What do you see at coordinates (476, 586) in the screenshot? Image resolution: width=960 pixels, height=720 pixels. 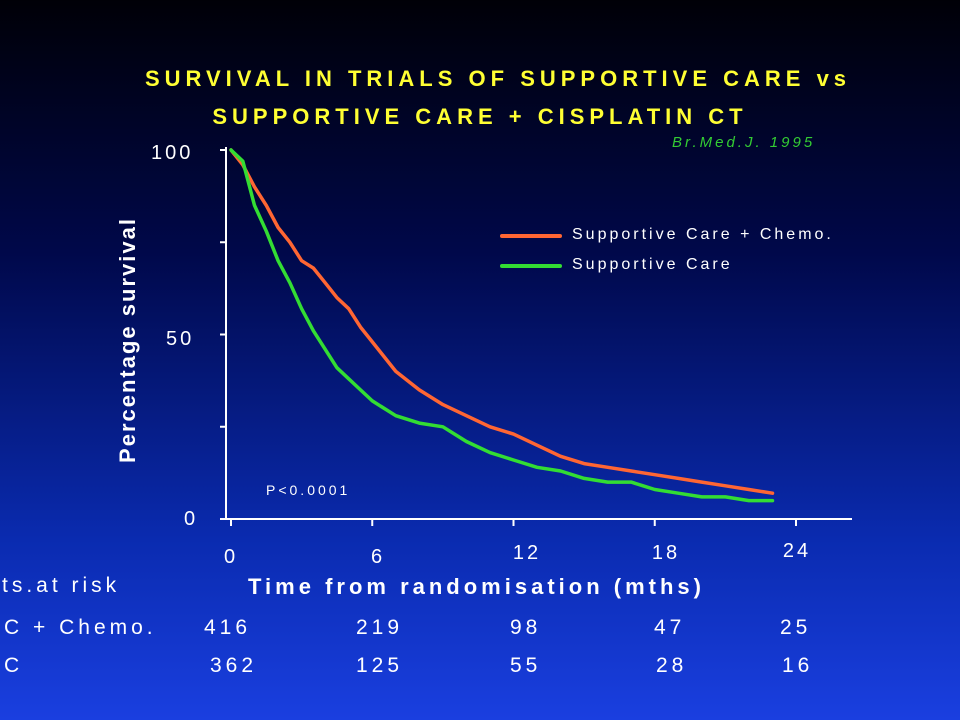 I see `x-axis-label: Time from randomisation (mths)` at bounding box center [476, 586].